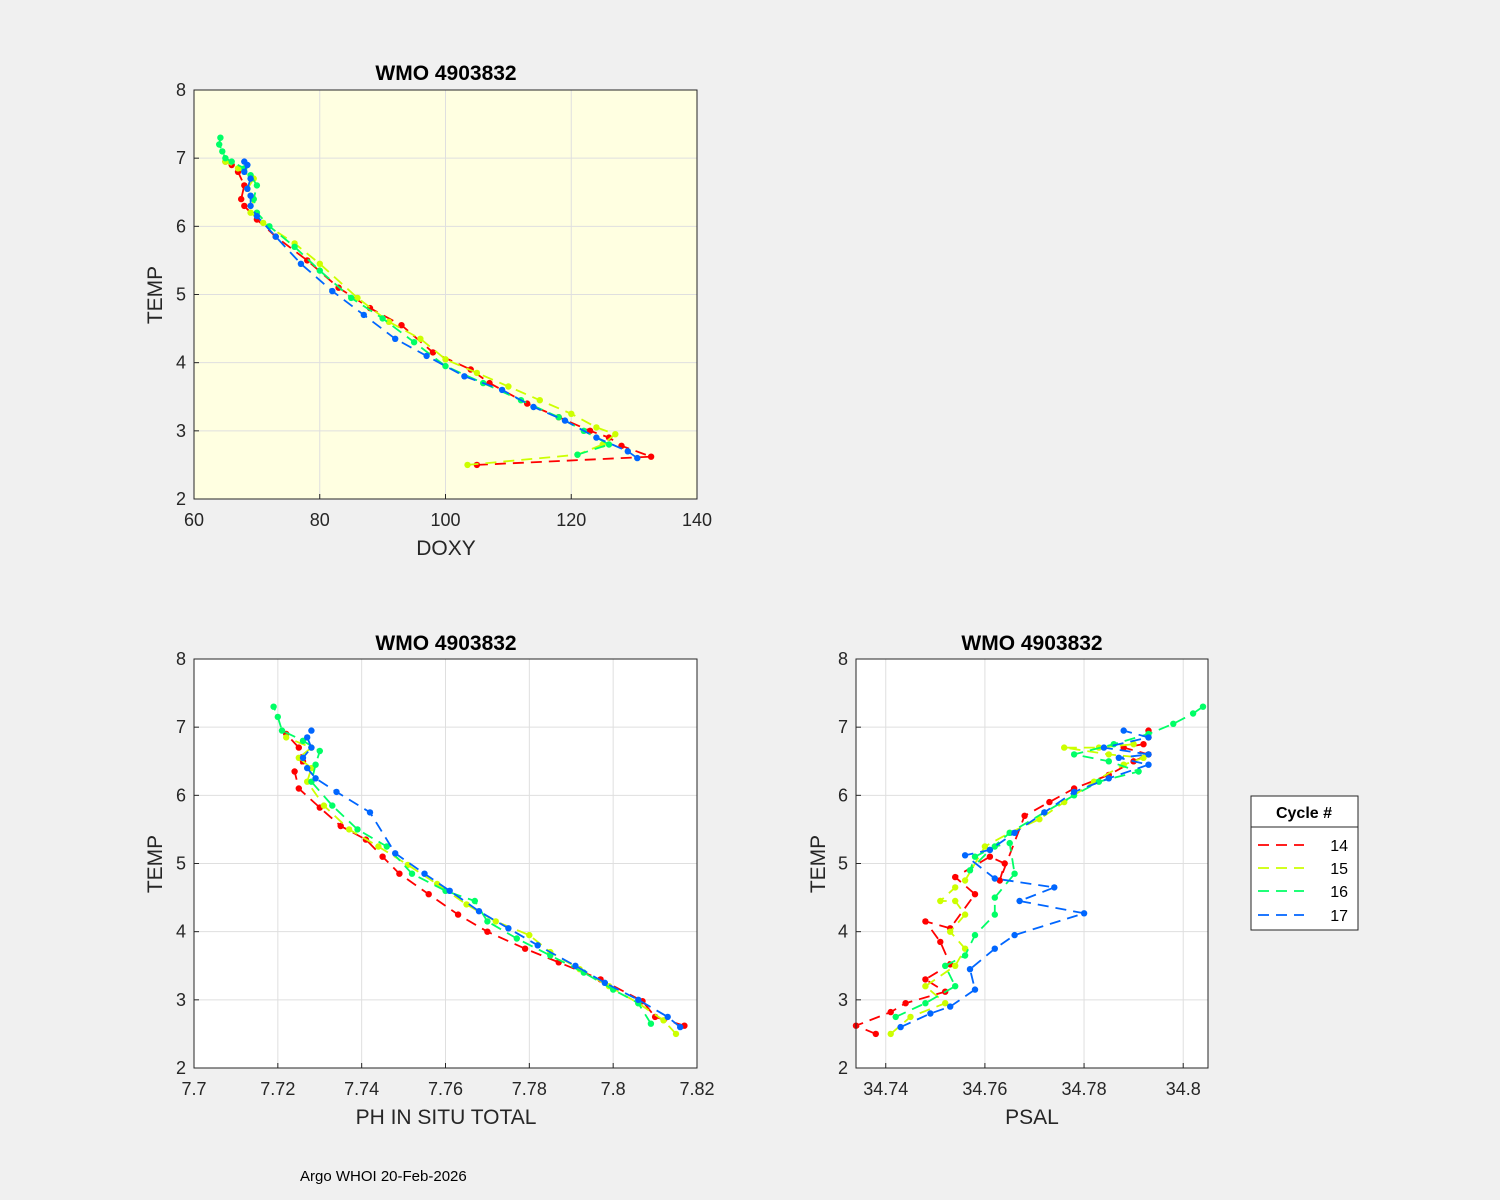 This screenshot has height=1200, width=1500. Describe the element at coordinates (1084, 1089) in the screenshot. I see `x-tick-label: 34.78` at that location.